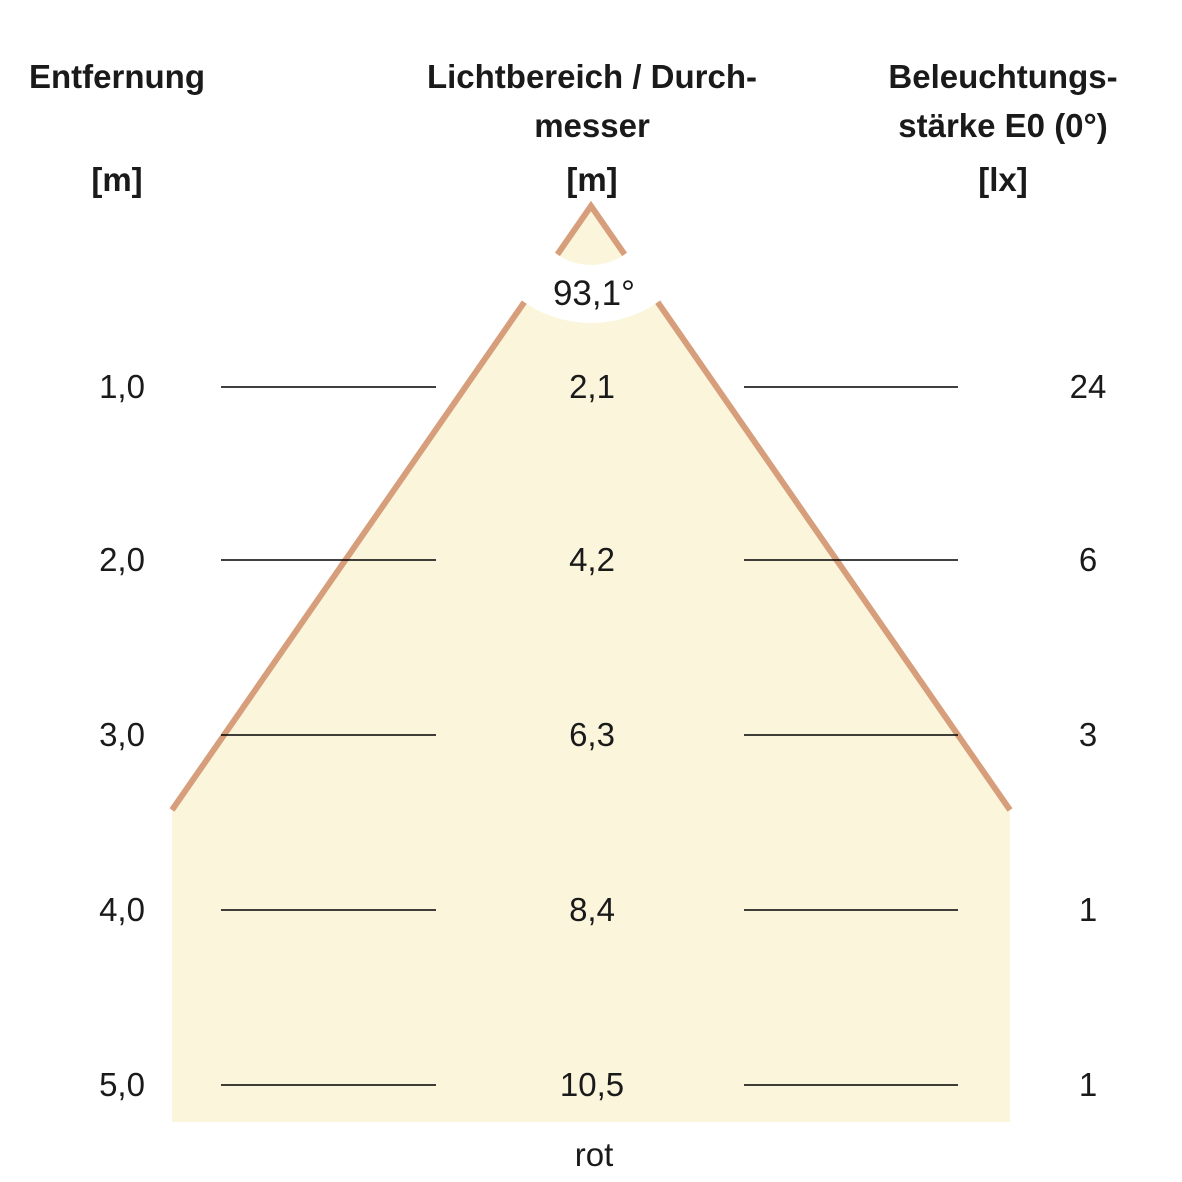 This screenshot has width=1182, height=1182. I want to click on beam-angle-label: 93,1°, so click(594, 293).